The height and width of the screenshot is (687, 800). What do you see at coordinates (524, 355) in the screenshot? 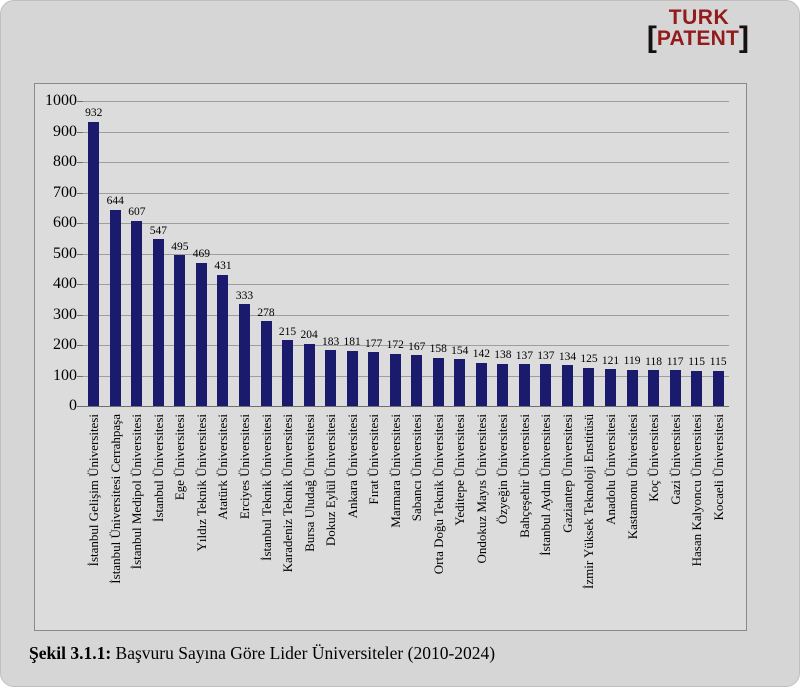
I see `bar-value-label: 137` at bounding box center [524, 355].